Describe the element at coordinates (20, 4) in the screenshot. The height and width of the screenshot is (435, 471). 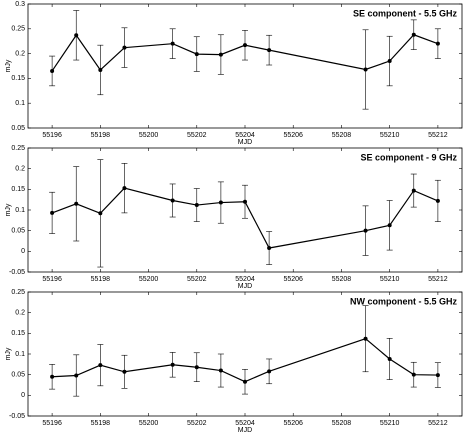
I see `y-tick-label: 0.3` at that location.